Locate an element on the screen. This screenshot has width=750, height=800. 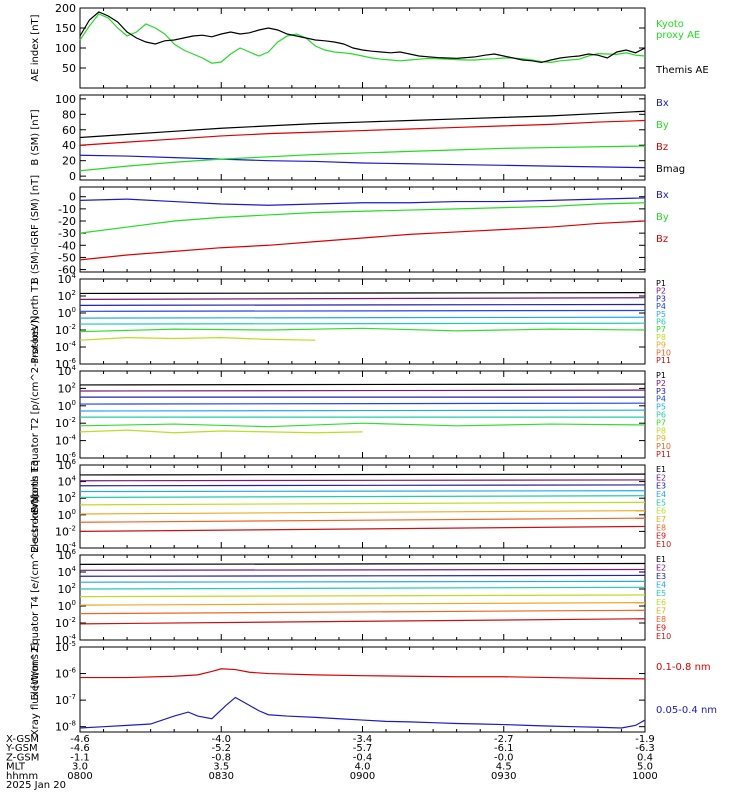
series-line-e1 is located at coordinates (362, 474).